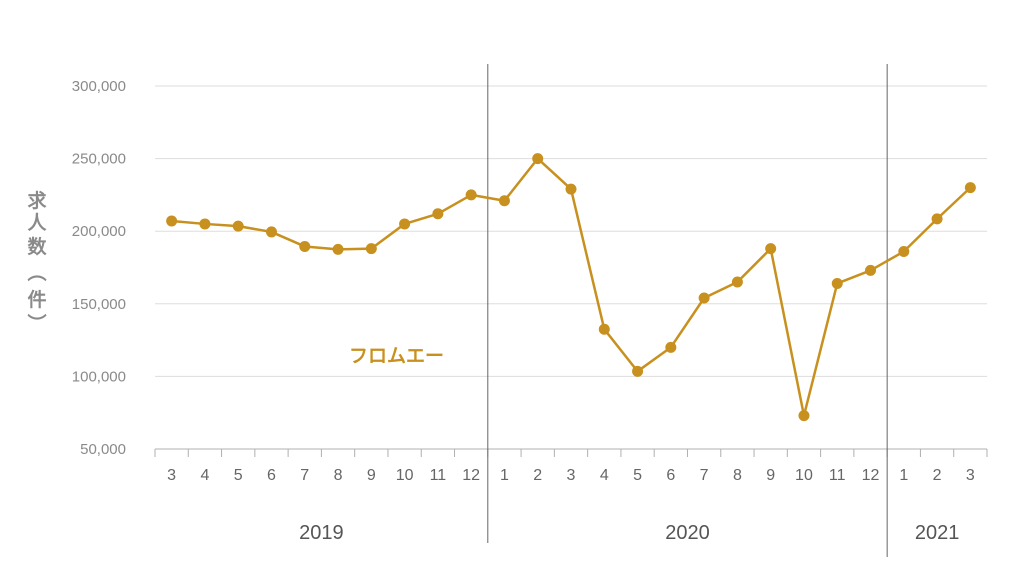 The height and width of the screenshot is (575, 1024). What do you see at coordinates (99, 304) in the screenshot?
I see `y-tick-label: 150,000` at bounding box center [99, 304].